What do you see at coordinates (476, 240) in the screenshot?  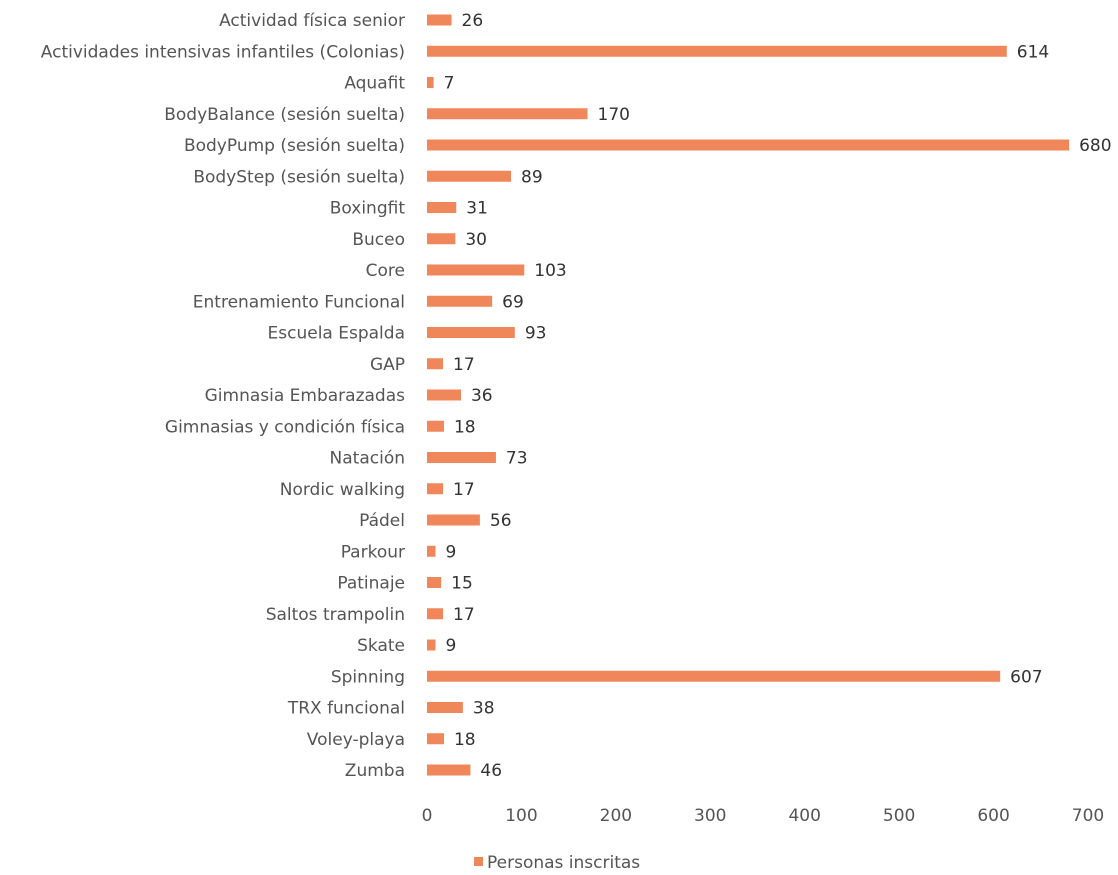 I see `value-label: 30` at bounding box center [476, 240].